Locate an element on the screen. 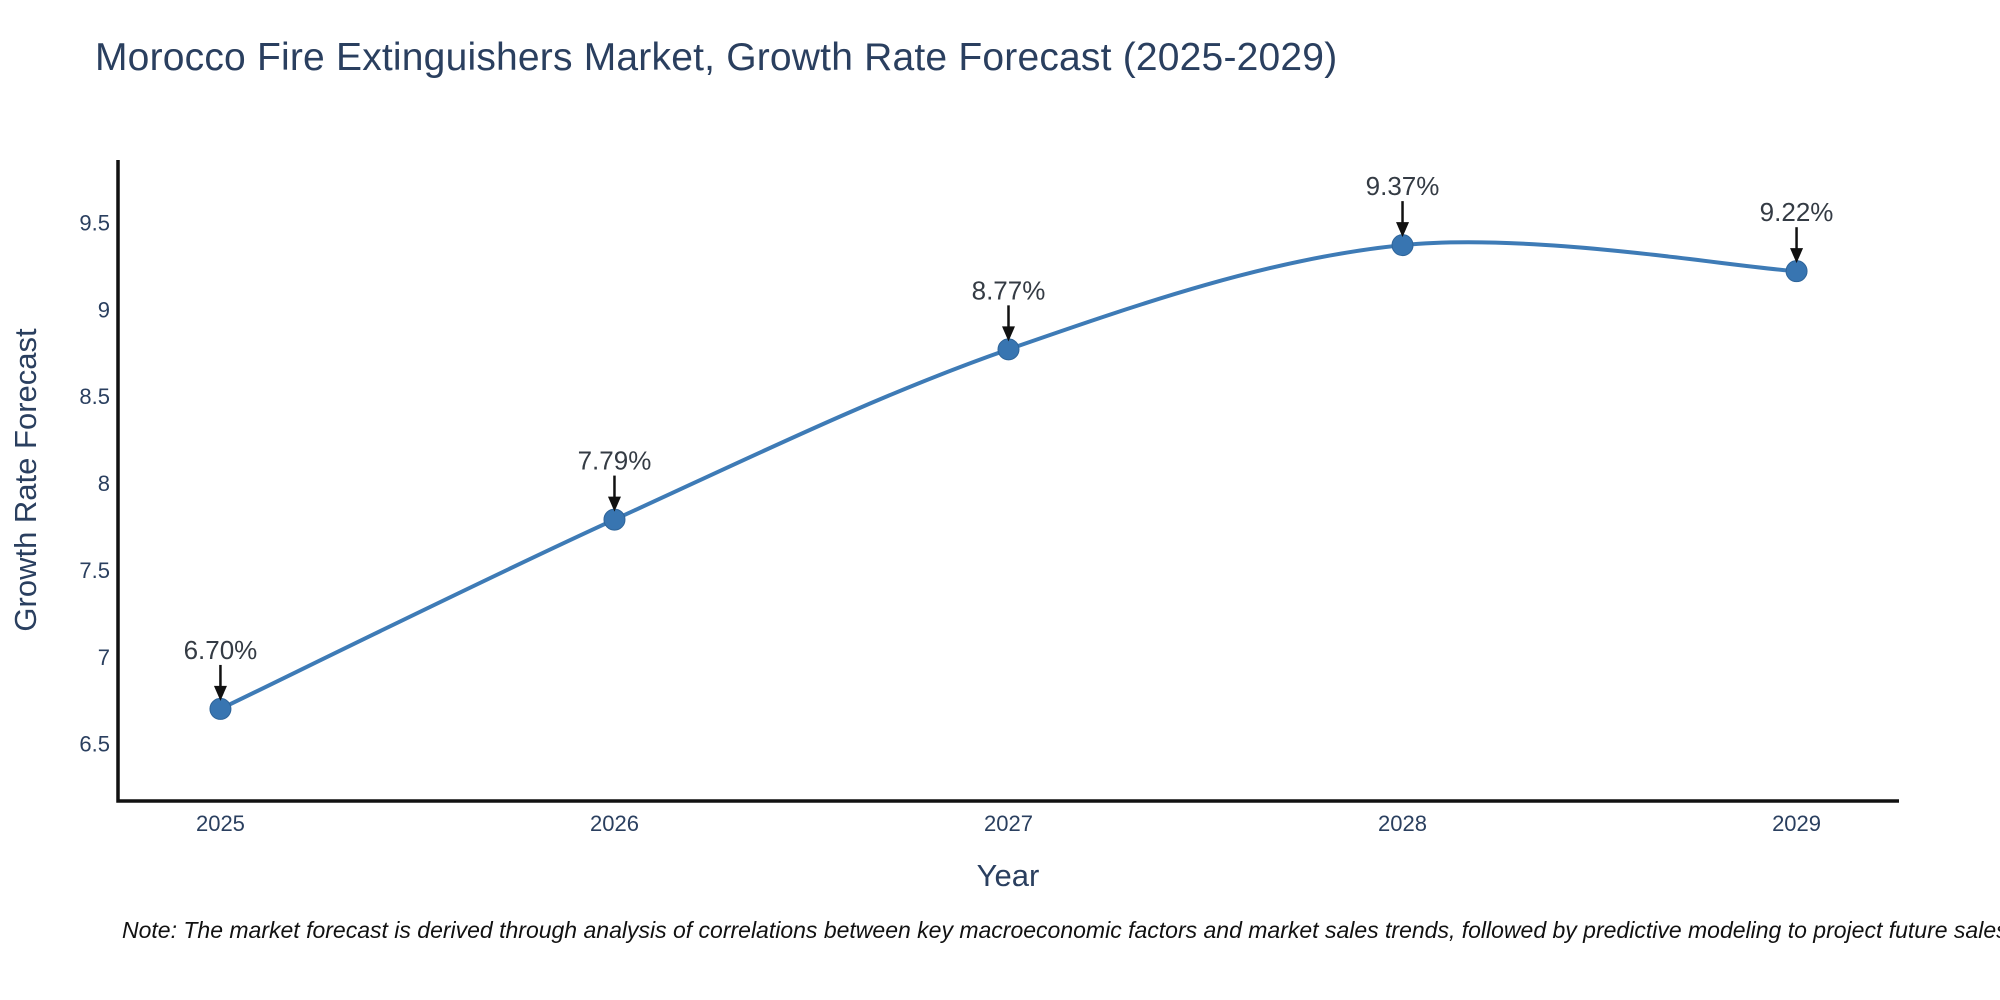 The width and height of the screenshot is (2000, 1000). point-value-label: 9.22% is located at coordinates (1797, 212).